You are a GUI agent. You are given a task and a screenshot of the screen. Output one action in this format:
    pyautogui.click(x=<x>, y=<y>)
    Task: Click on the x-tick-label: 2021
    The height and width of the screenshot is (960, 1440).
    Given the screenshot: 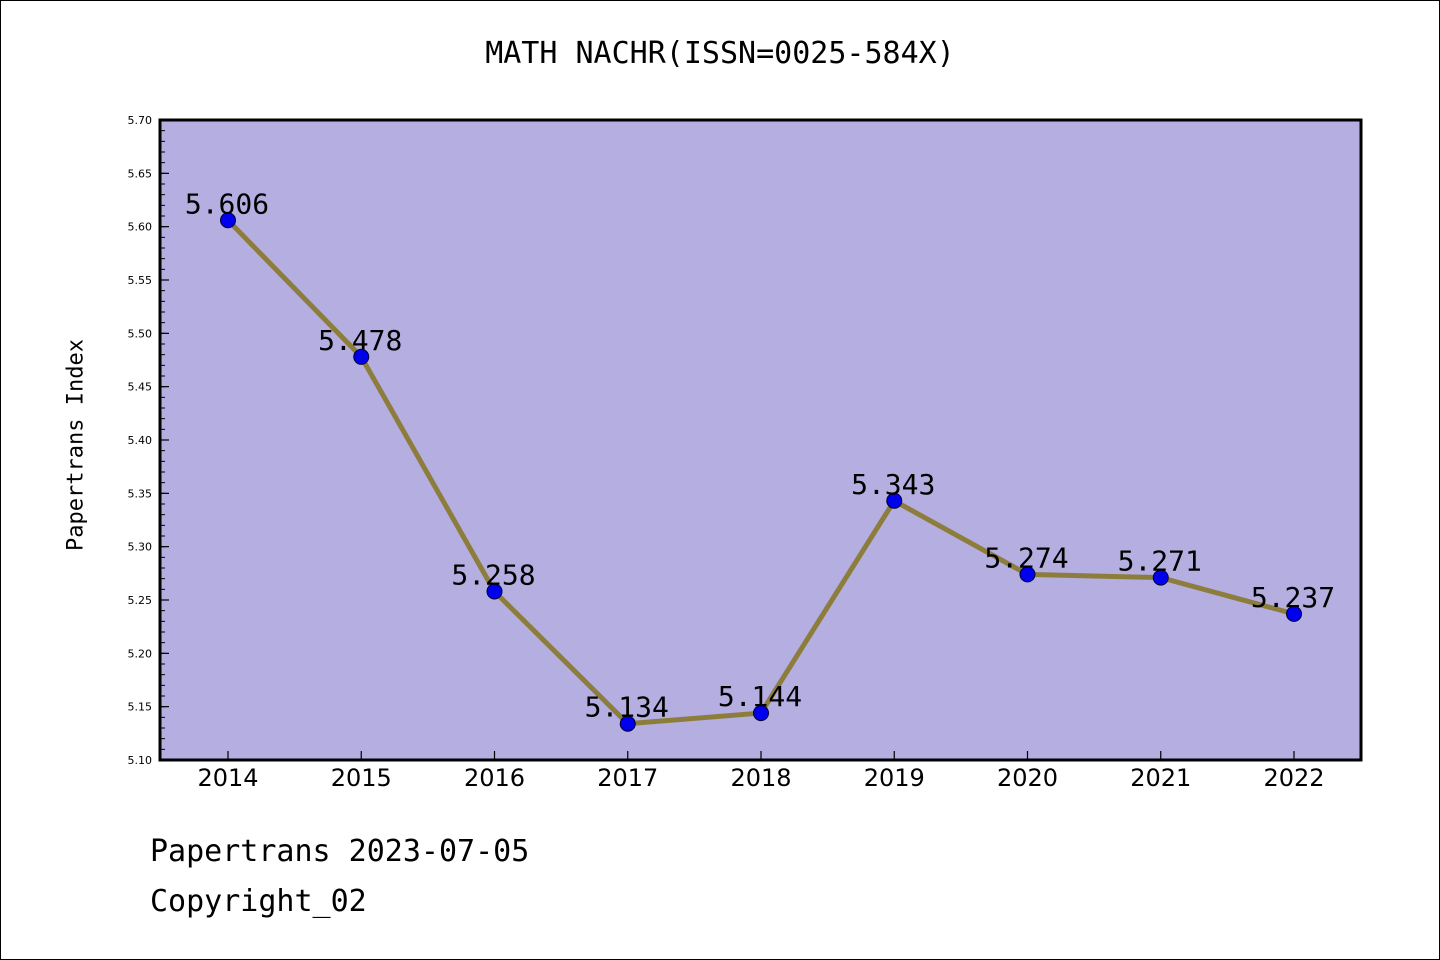 What is the action you would take?
    pyautogui.click(x=1160, y=778)
    